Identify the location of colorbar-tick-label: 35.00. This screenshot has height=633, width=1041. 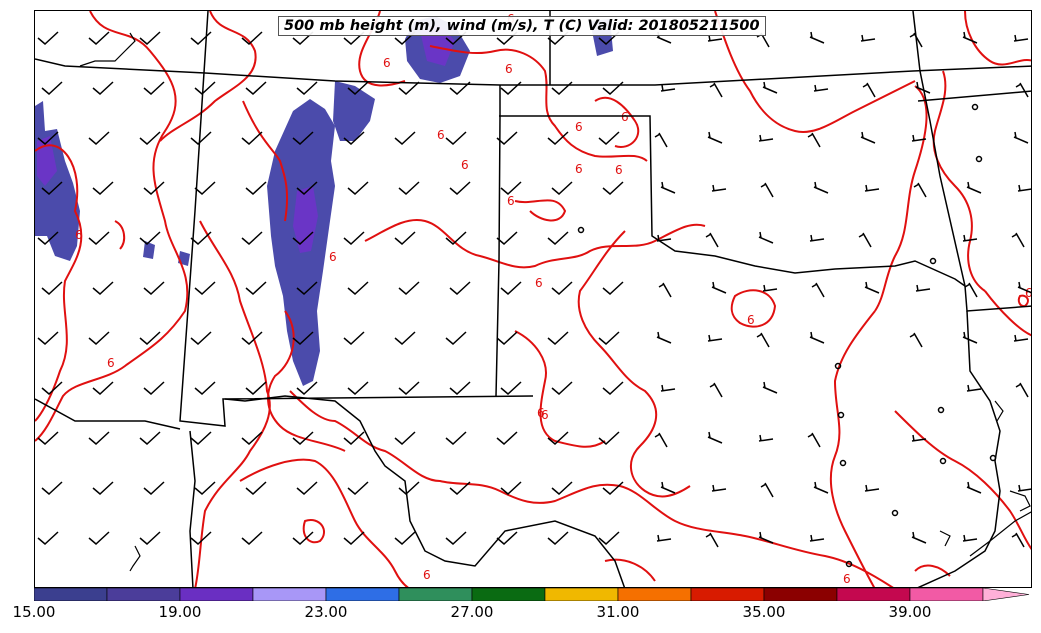
(764, 612).